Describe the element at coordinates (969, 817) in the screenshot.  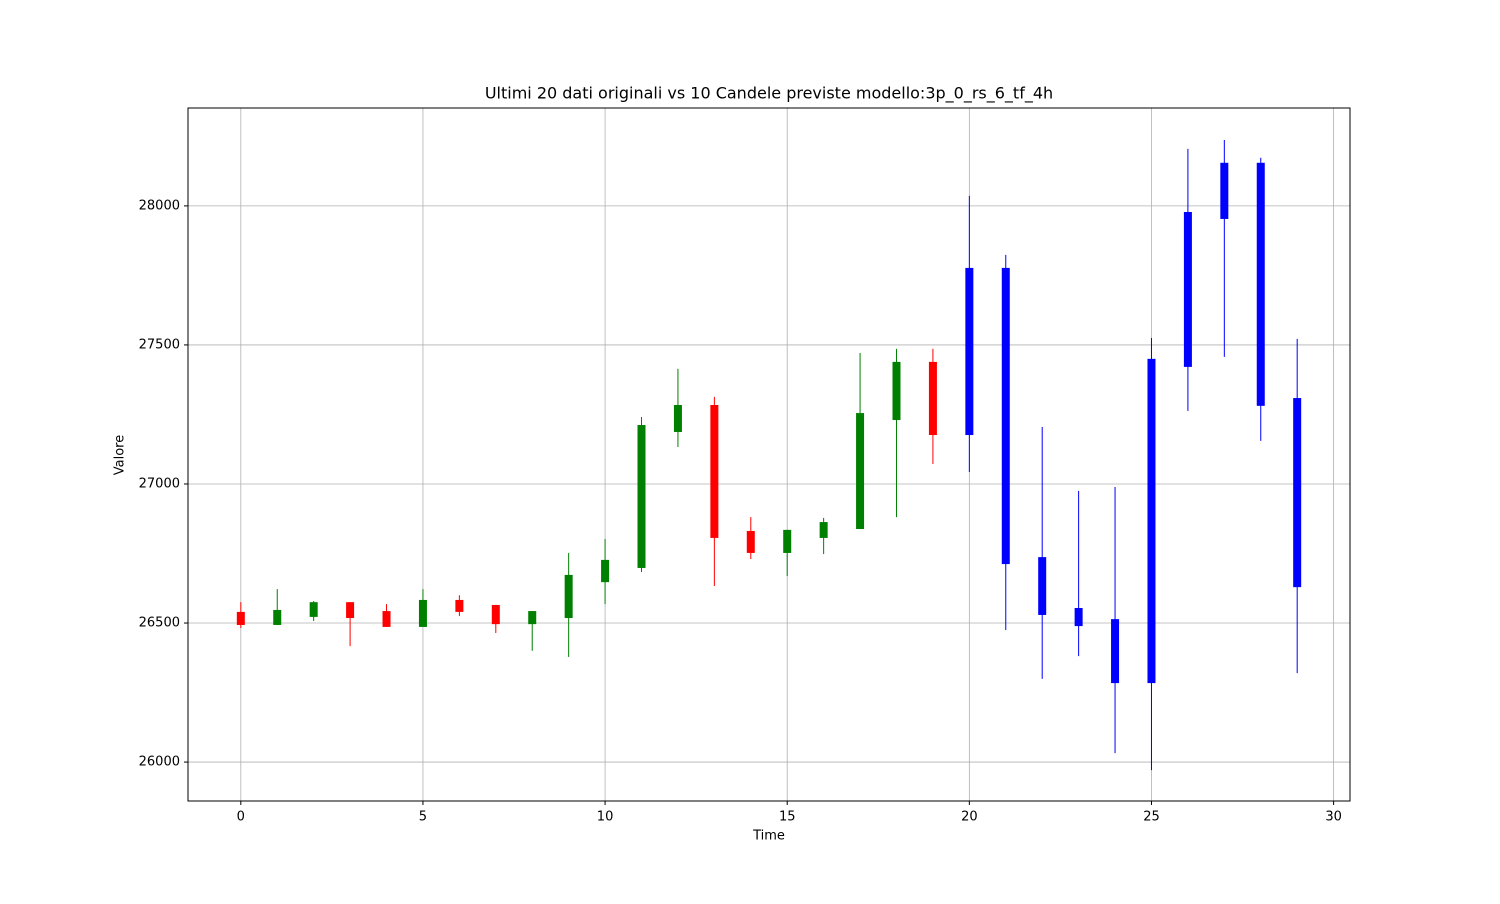
I see `x-tick-label: 20` at that location.